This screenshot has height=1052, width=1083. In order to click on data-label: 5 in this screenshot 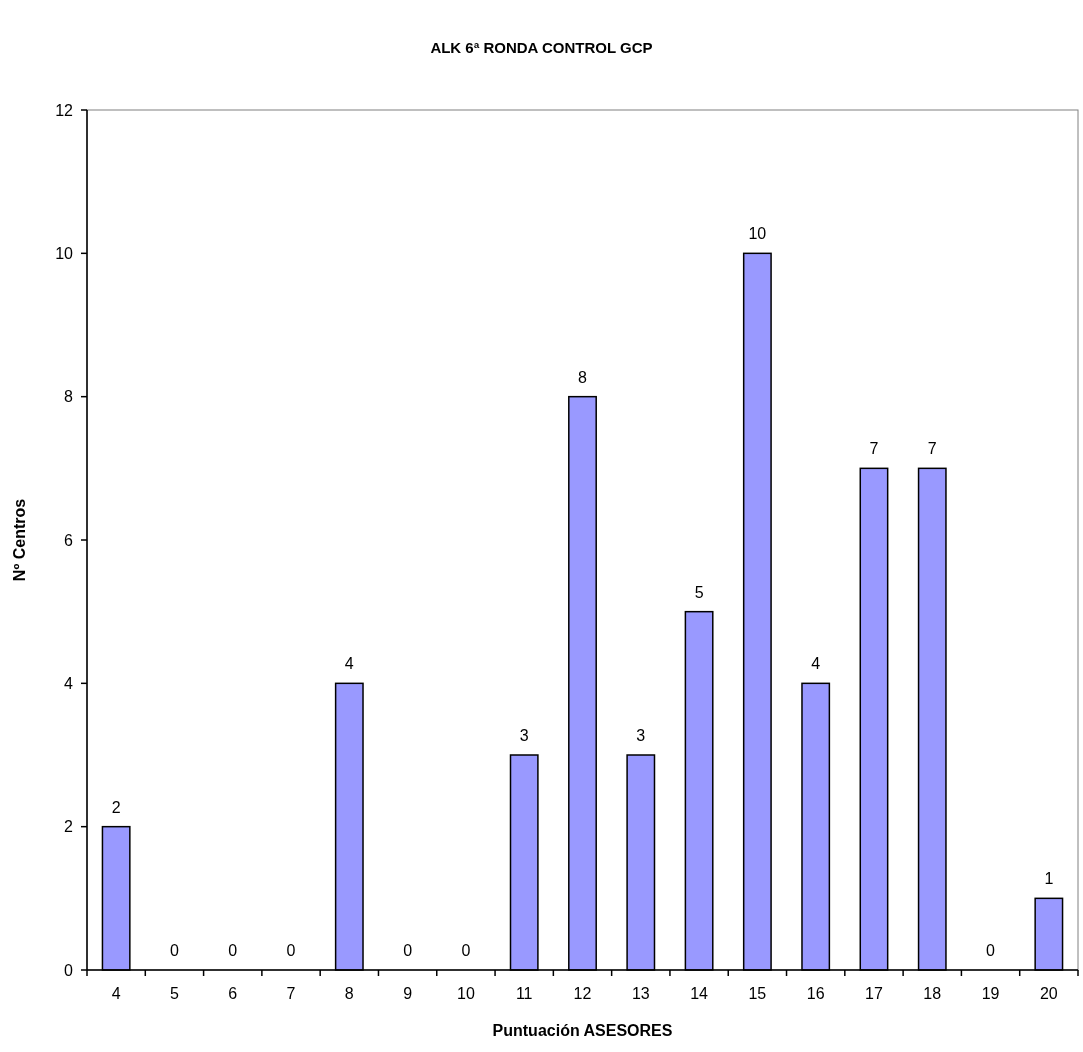, I will do `click(699, 592)`.